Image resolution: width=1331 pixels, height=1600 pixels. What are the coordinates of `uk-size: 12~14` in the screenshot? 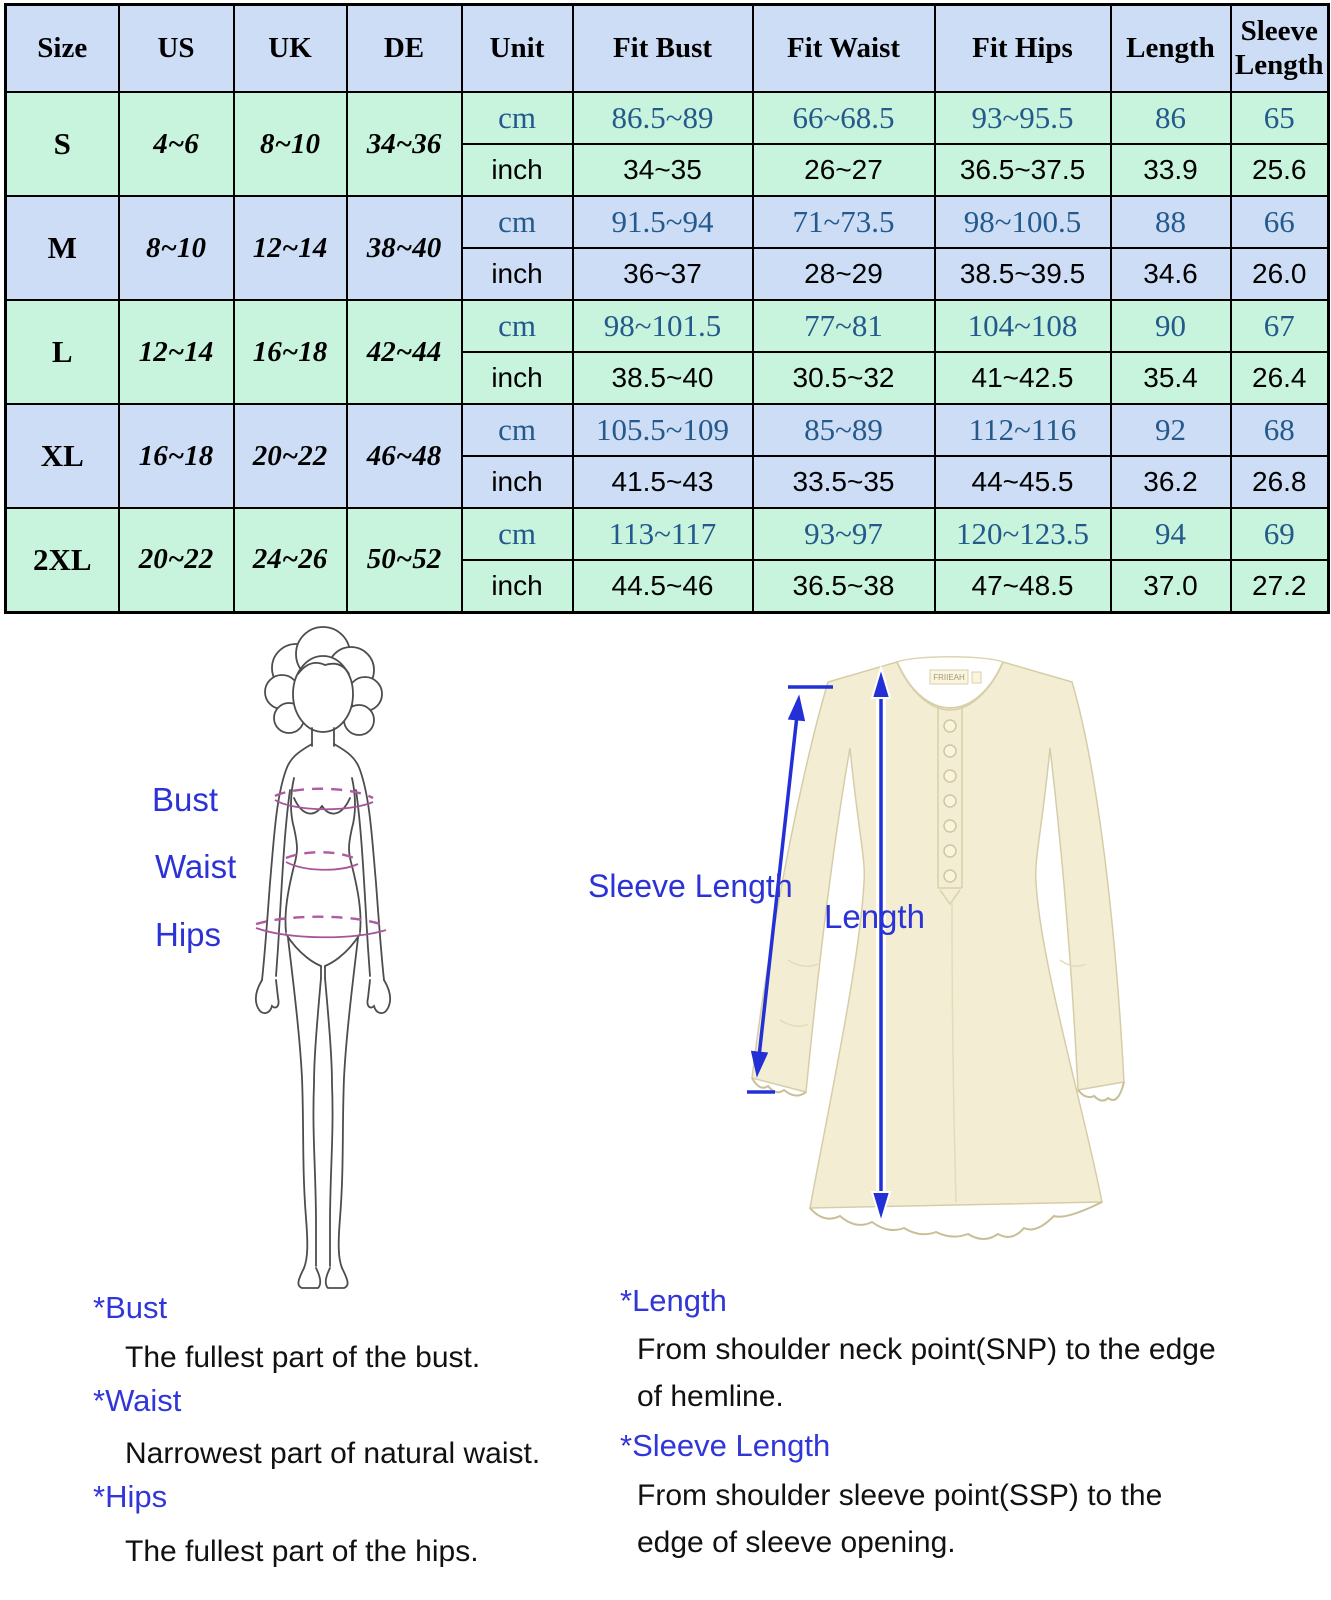 It's located at (290, 248).